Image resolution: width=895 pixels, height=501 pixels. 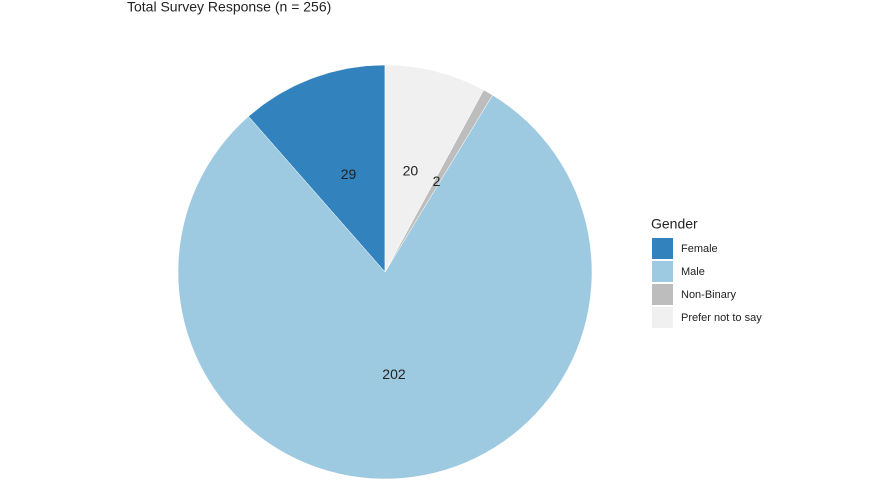 I want to click on chart-title: Total Survey Response (n = 256), so click(x=229, y=7).